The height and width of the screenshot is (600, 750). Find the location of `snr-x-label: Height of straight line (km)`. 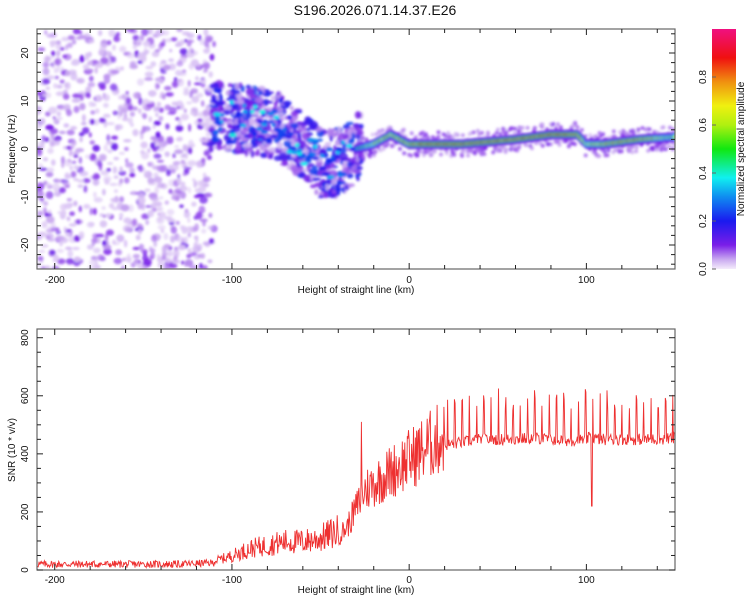

snr-x-label: Height of straight line (km) is located at coordinates (356, 590).